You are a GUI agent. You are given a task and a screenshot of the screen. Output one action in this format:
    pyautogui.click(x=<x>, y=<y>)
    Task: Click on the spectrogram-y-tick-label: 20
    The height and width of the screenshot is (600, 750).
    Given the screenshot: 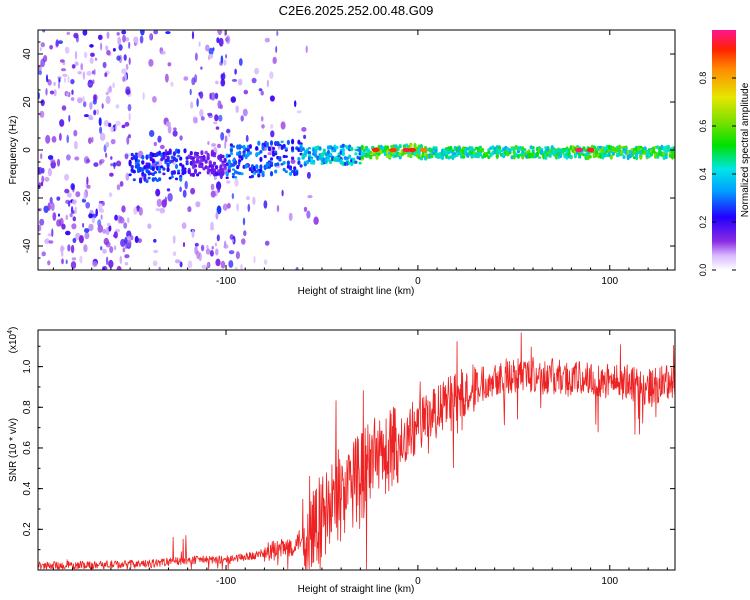 What is the action you would take?
    pyautogui.click(x=27, y=102)
    